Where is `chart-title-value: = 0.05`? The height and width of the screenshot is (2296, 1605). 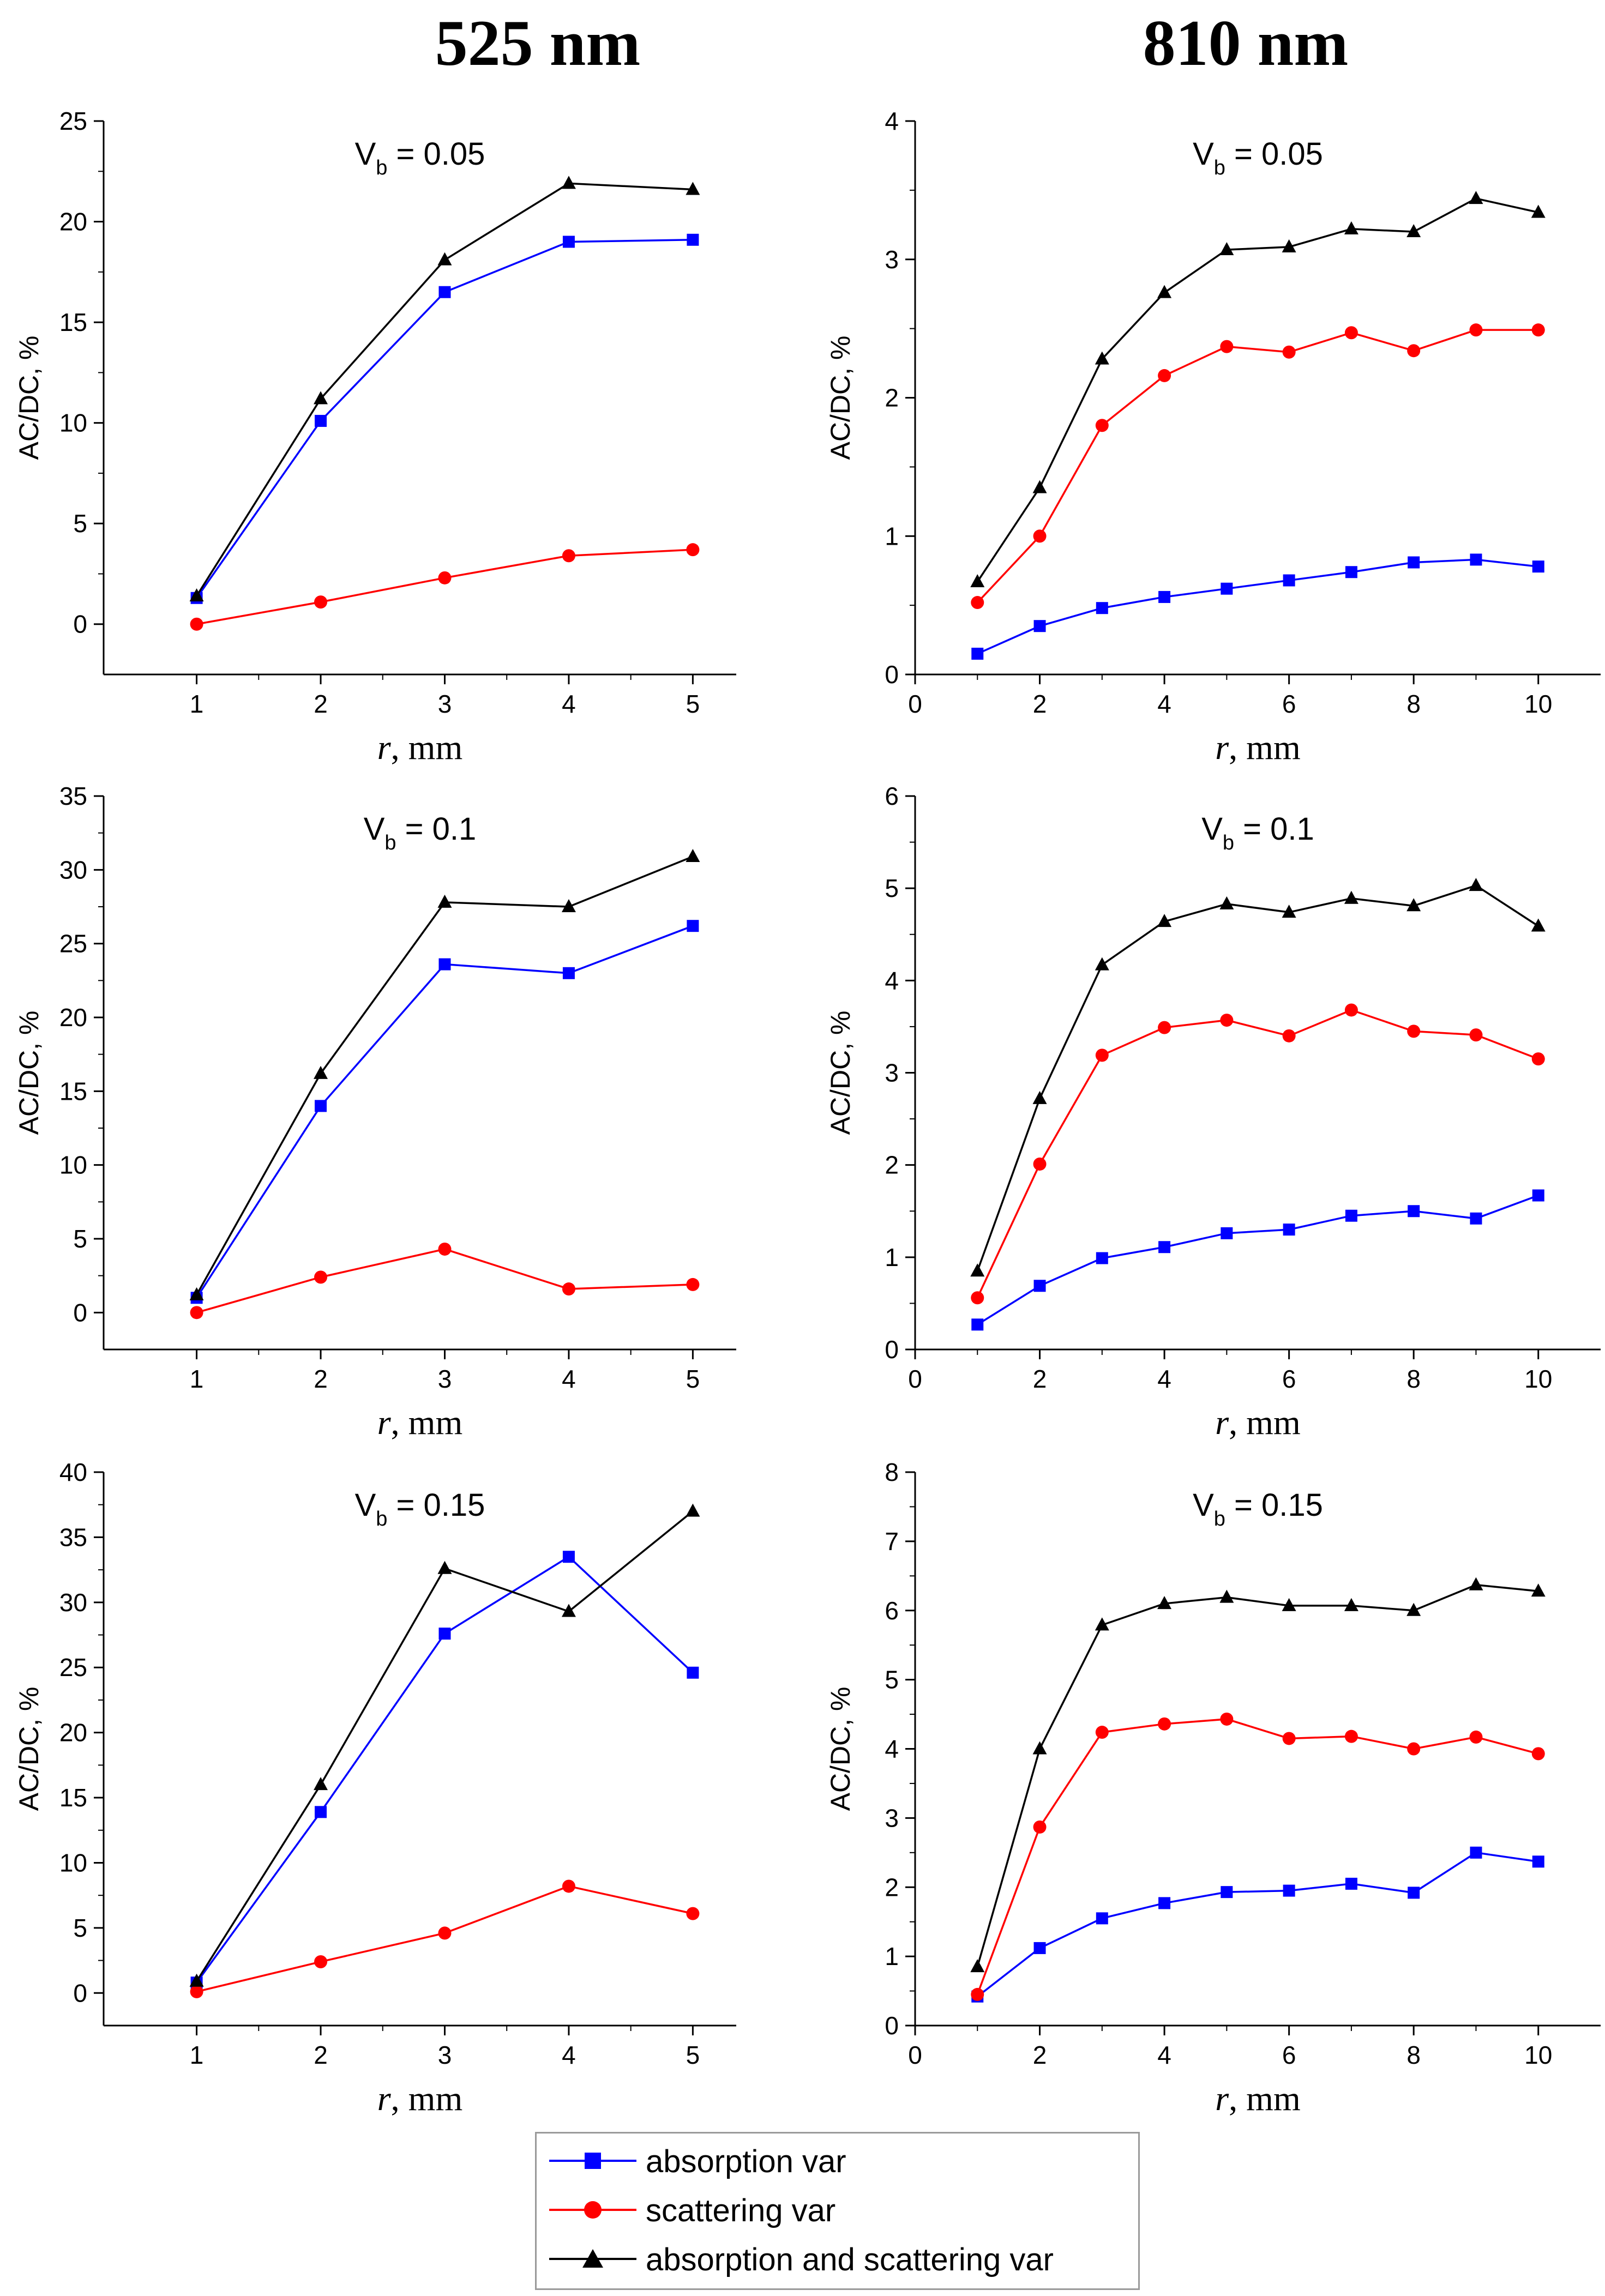
chart-title-value: = 0.05 is located at coordinates (1274, 154).